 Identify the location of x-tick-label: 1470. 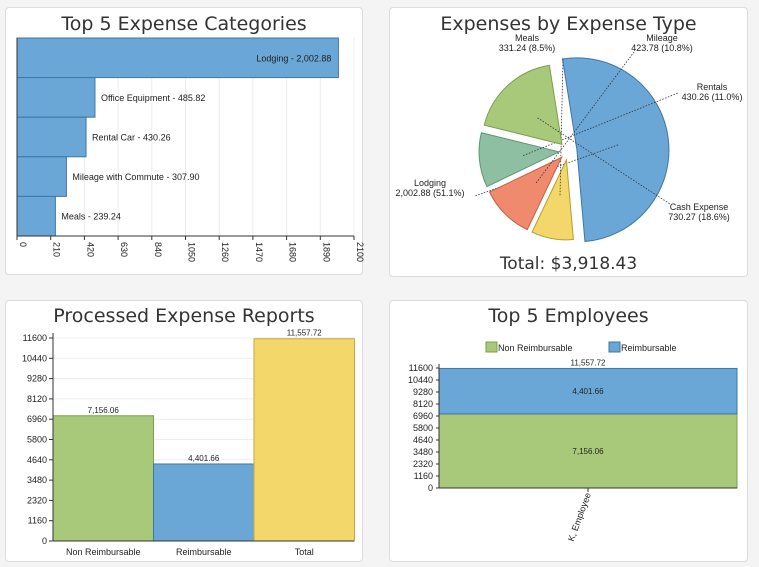
(259, 252).